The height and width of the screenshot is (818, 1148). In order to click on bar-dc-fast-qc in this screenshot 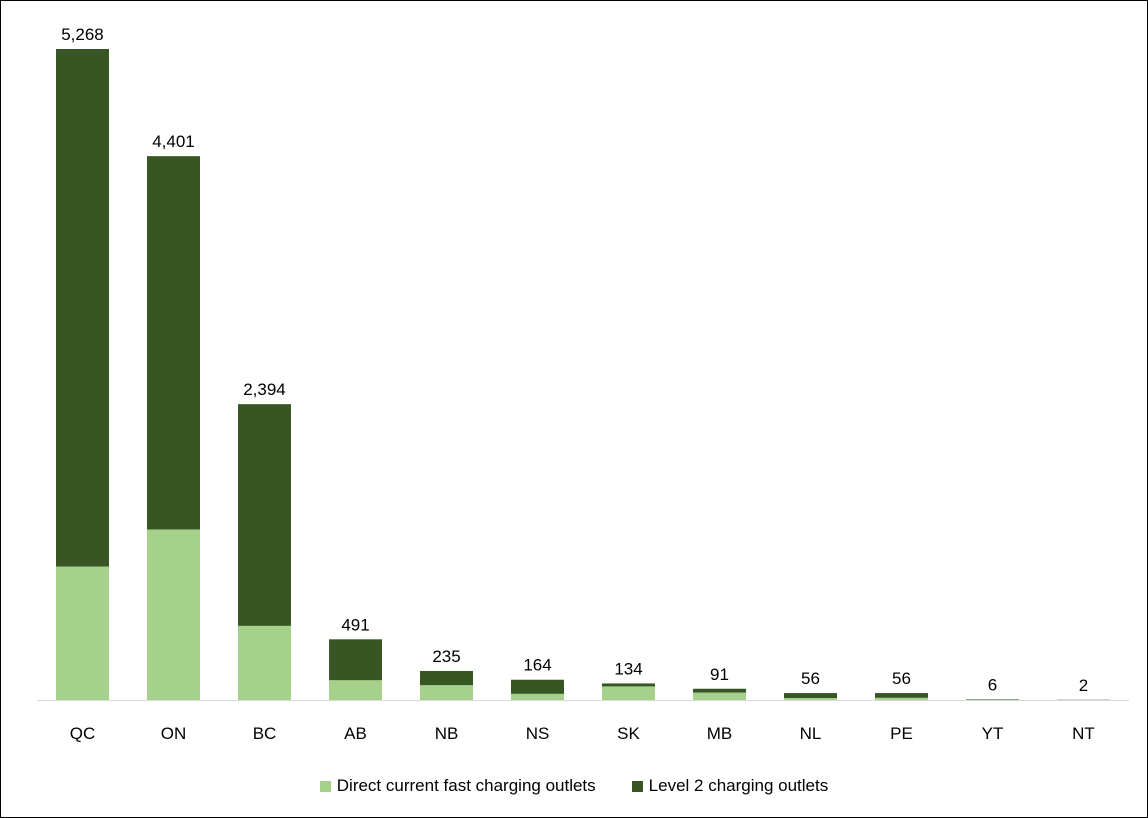, I will do `click(82, 633)`.